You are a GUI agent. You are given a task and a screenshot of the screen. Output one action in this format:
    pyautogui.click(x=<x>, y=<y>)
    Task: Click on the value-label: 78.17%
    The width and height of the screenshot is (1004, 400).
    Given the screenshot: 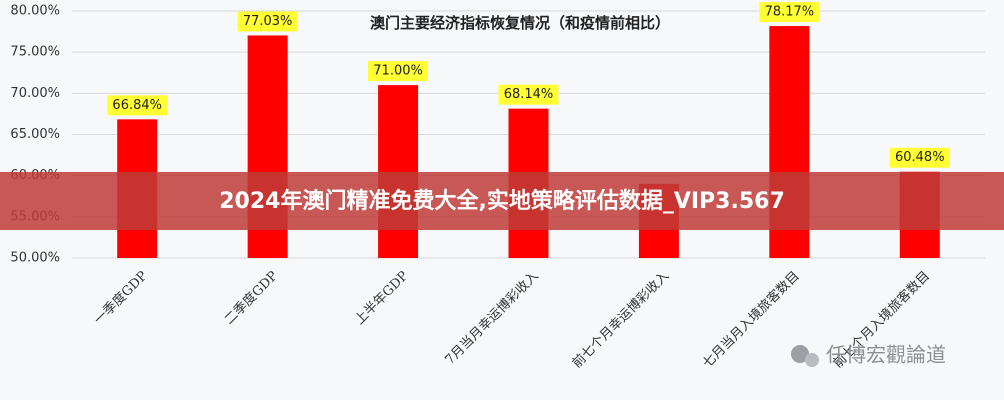 What is the action you would take?
    pyautogui.click(x=790, y=12)
    